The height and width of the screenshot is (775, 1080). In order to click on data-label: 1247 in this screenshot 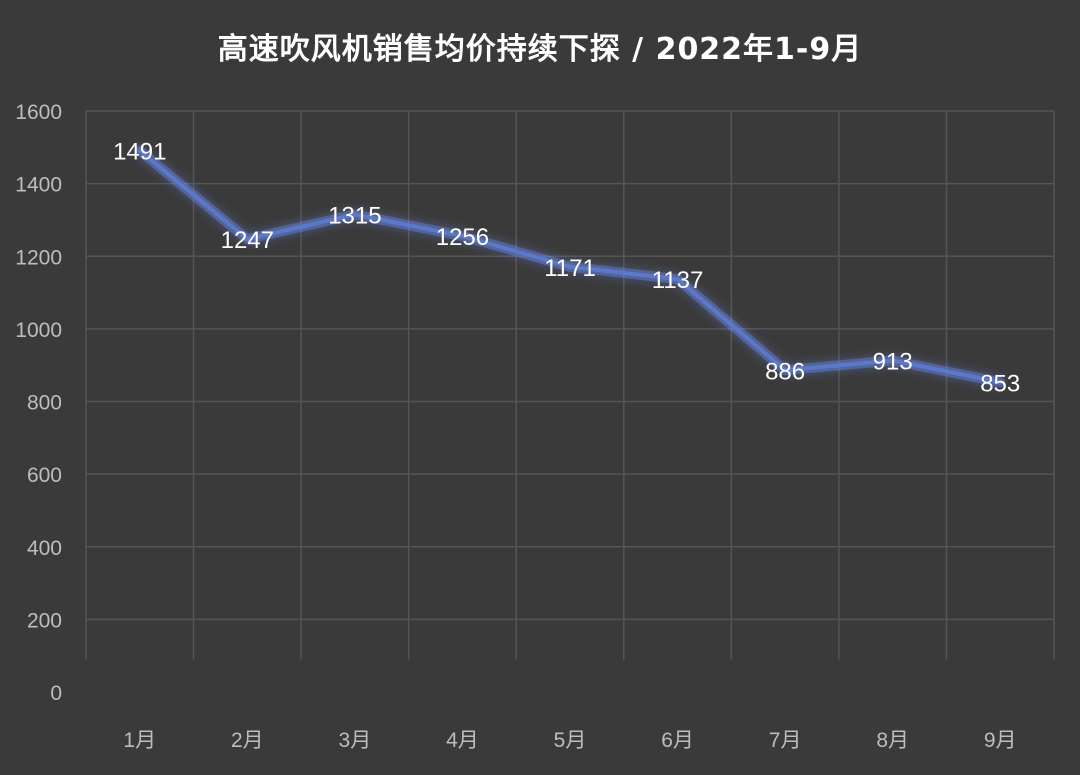, I will do `click(247, 240)`.